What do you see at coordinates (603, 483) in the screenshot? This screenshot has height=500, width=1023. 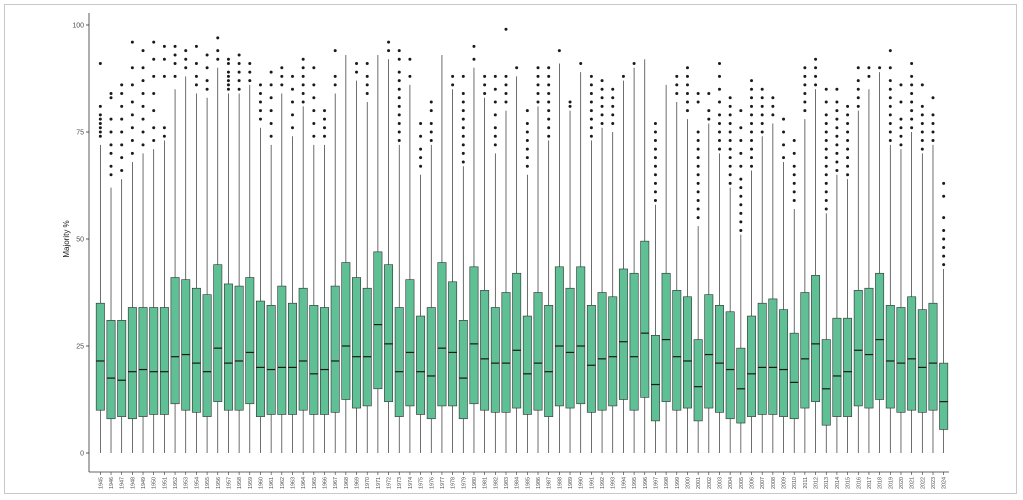 I see `x-tick-label: 1992` at bounding box center [603, 483].